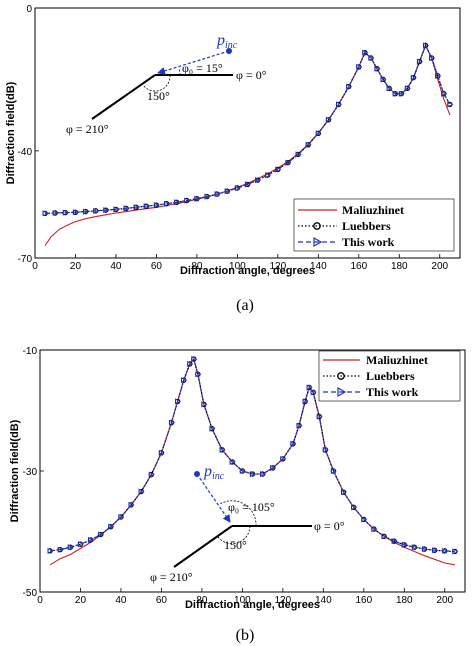  Describe the element at coordinates (123, 97) in the screenshot. I see `wedge-face-210-a` at that location.